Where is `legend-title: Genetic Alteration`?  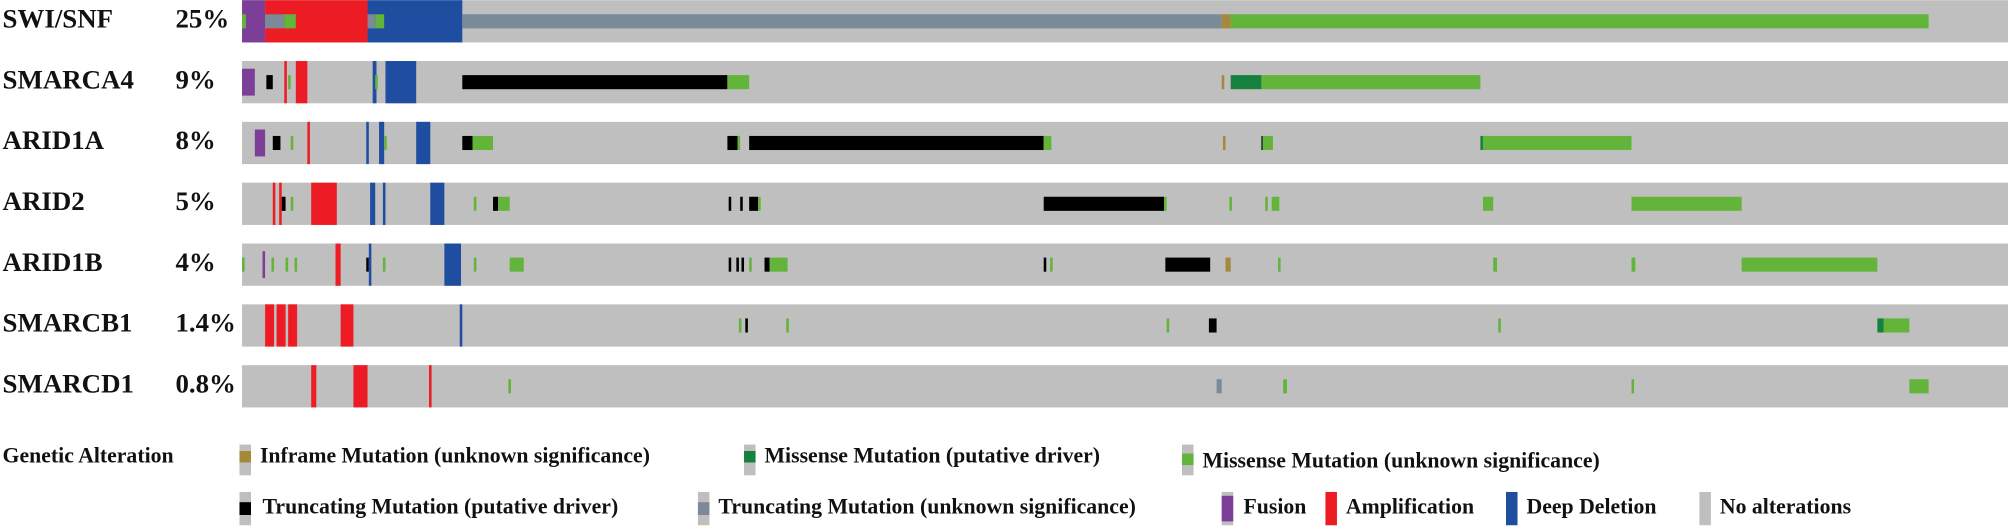 legend-title: Genetic Alteration is located at coordinates (88, 455).